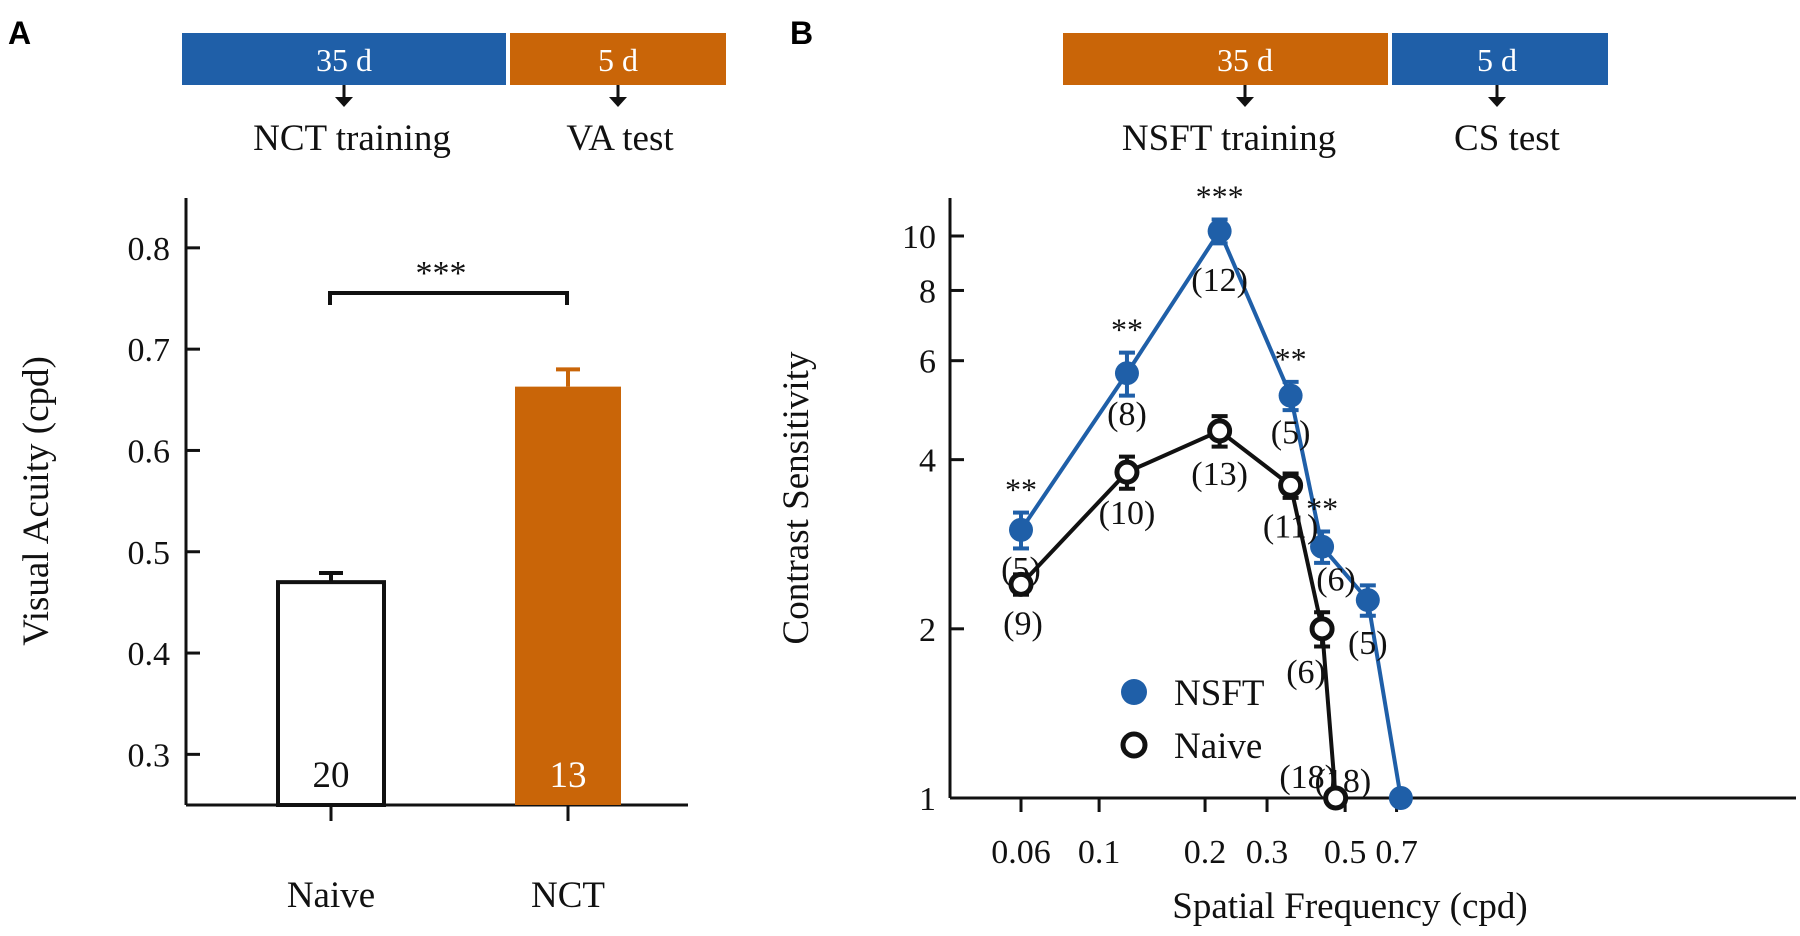 Image resolution: width=1800 pixels, height=936 pixels. Describe the element at coordinates (1267, 852) in the screenshot. I see `panel-b-x-tick-label: 0.3` at that location.